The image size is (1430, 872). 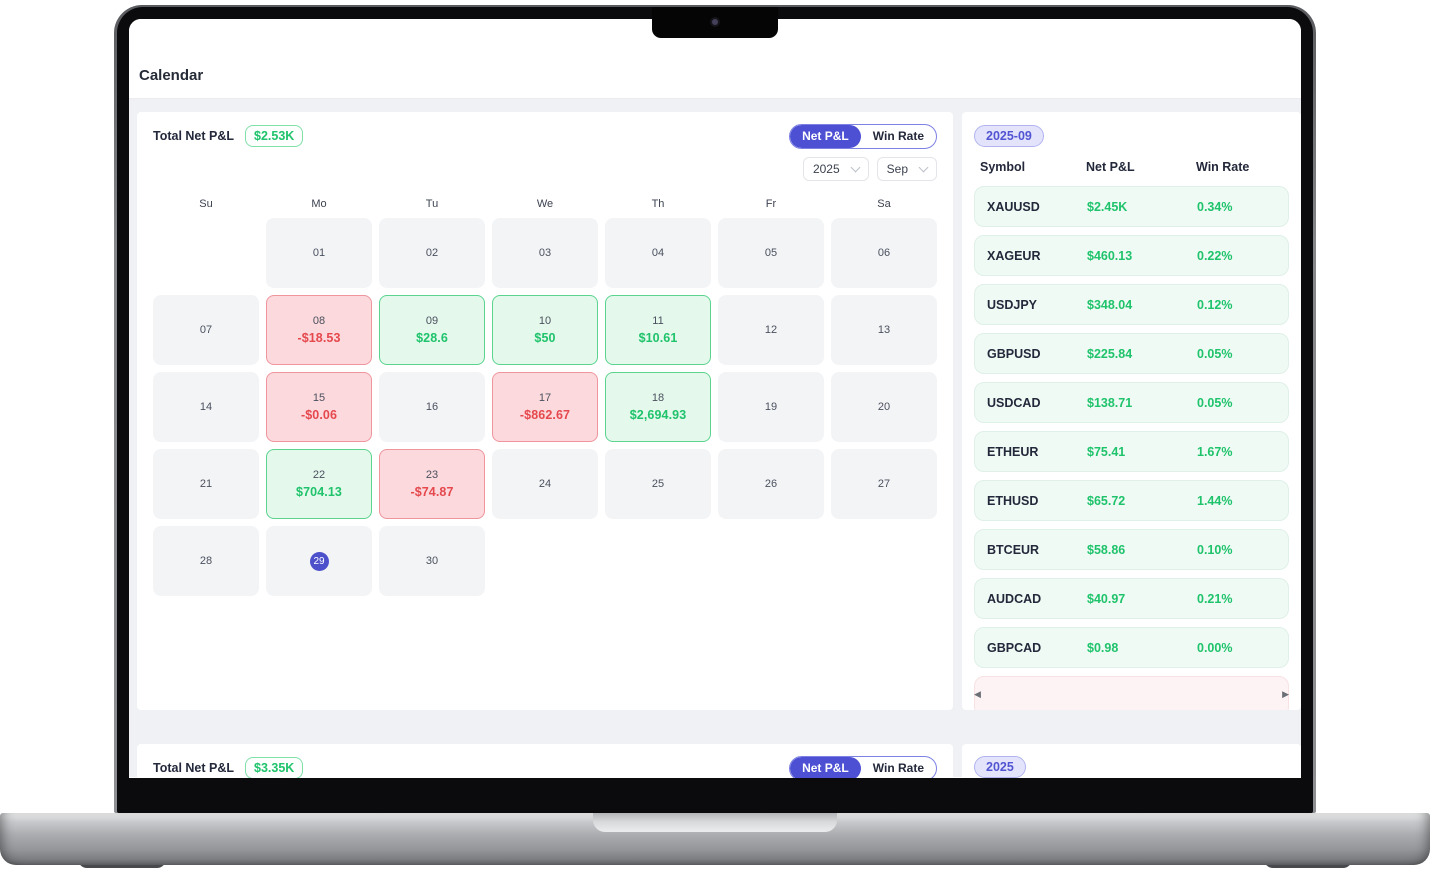 What do you see at coordinates (715, 839) in the screenshot?
I see `laptop-base` at bounding box center [715, 839].